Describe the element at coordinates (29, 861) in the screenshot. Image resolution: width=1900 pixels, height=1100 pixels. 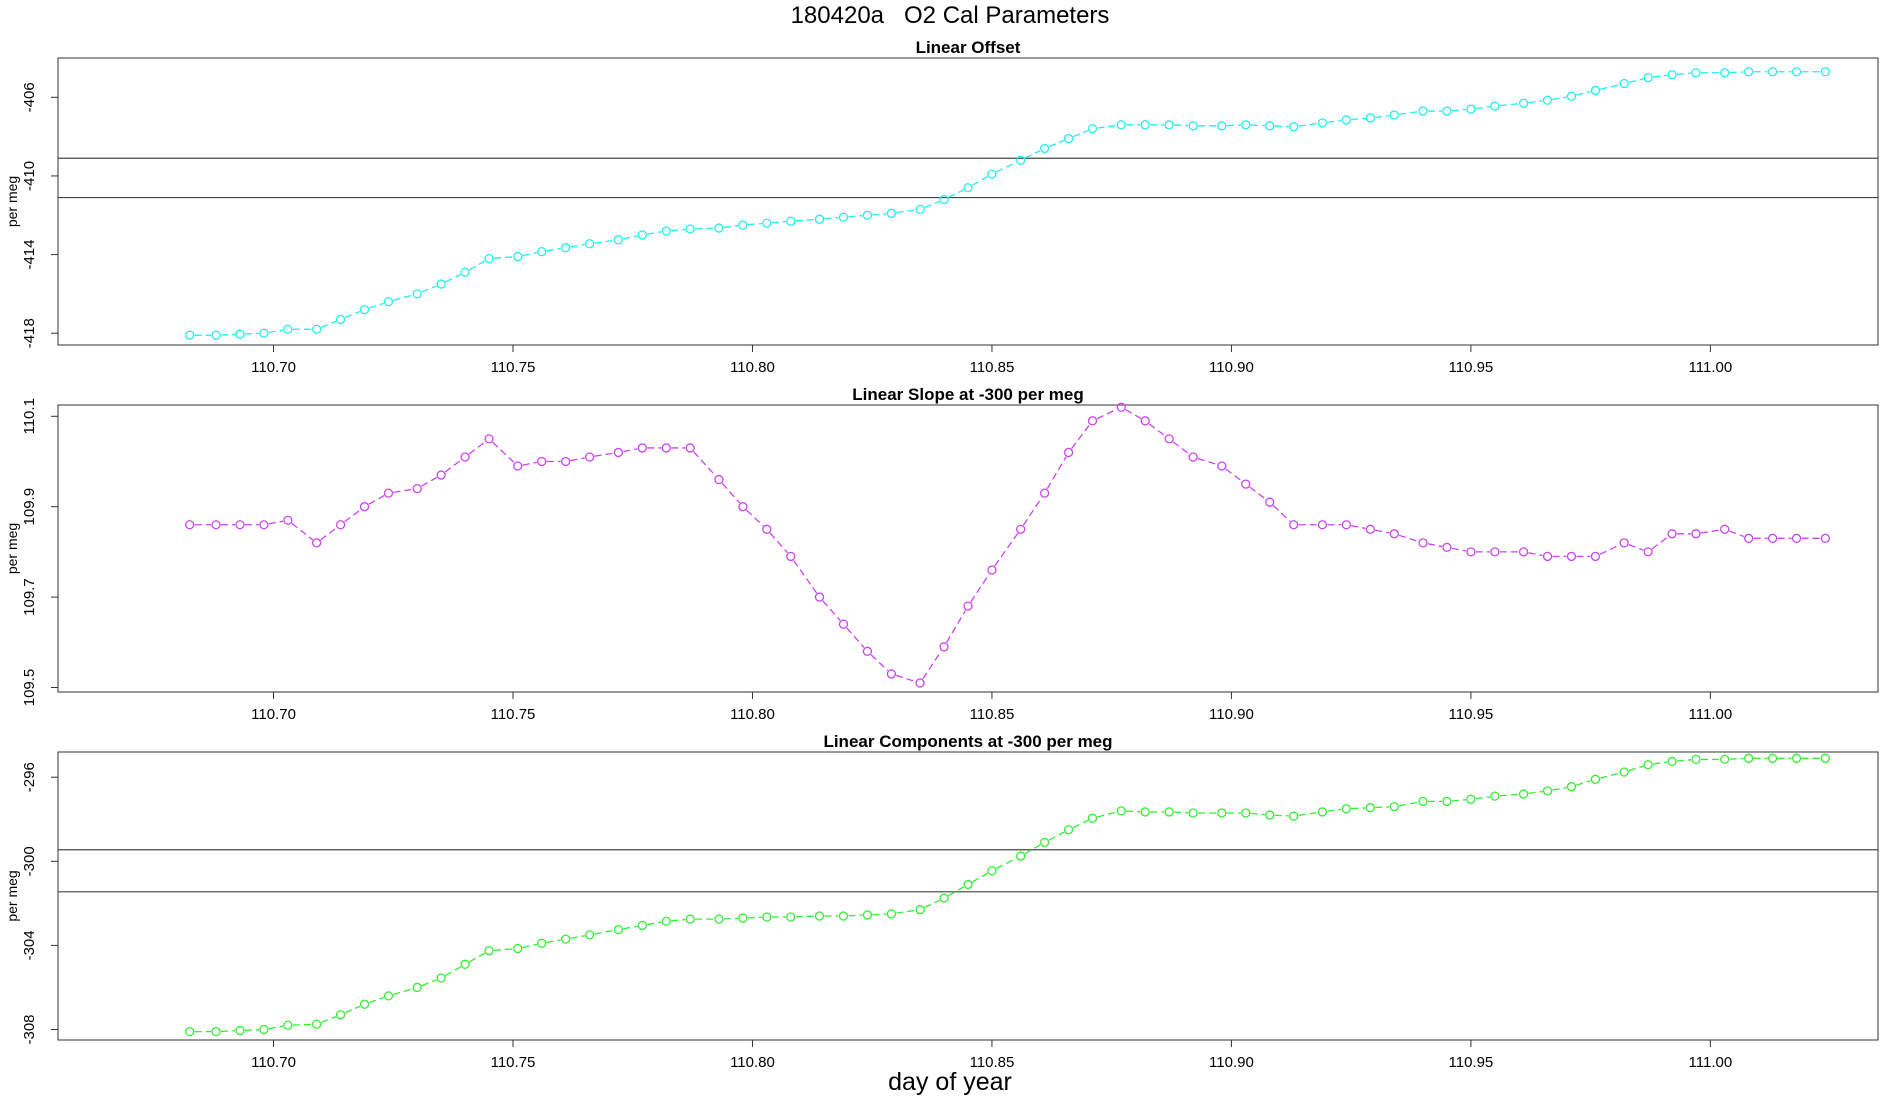
I see `y-tick-label: -300` at that location.